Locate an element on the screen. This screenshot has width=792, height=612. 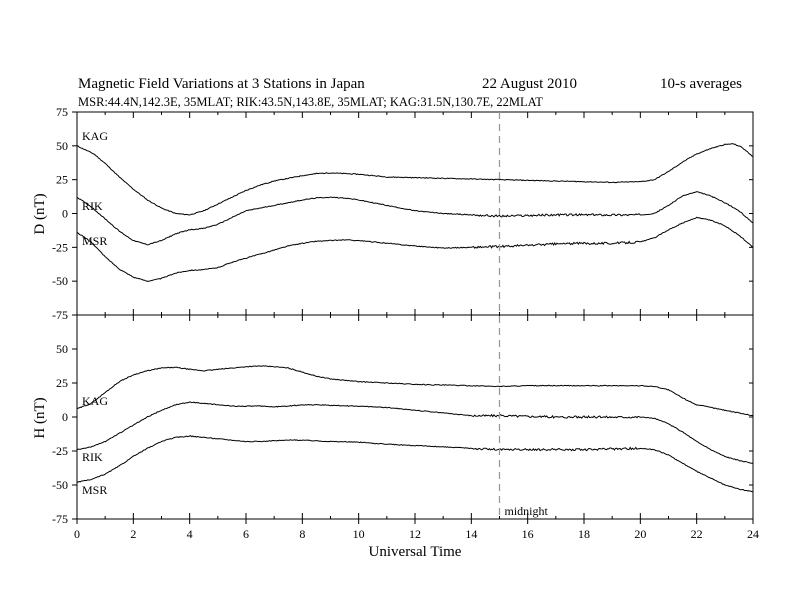
d-y-tick-label: 25 is located at coordinates (62, 180).